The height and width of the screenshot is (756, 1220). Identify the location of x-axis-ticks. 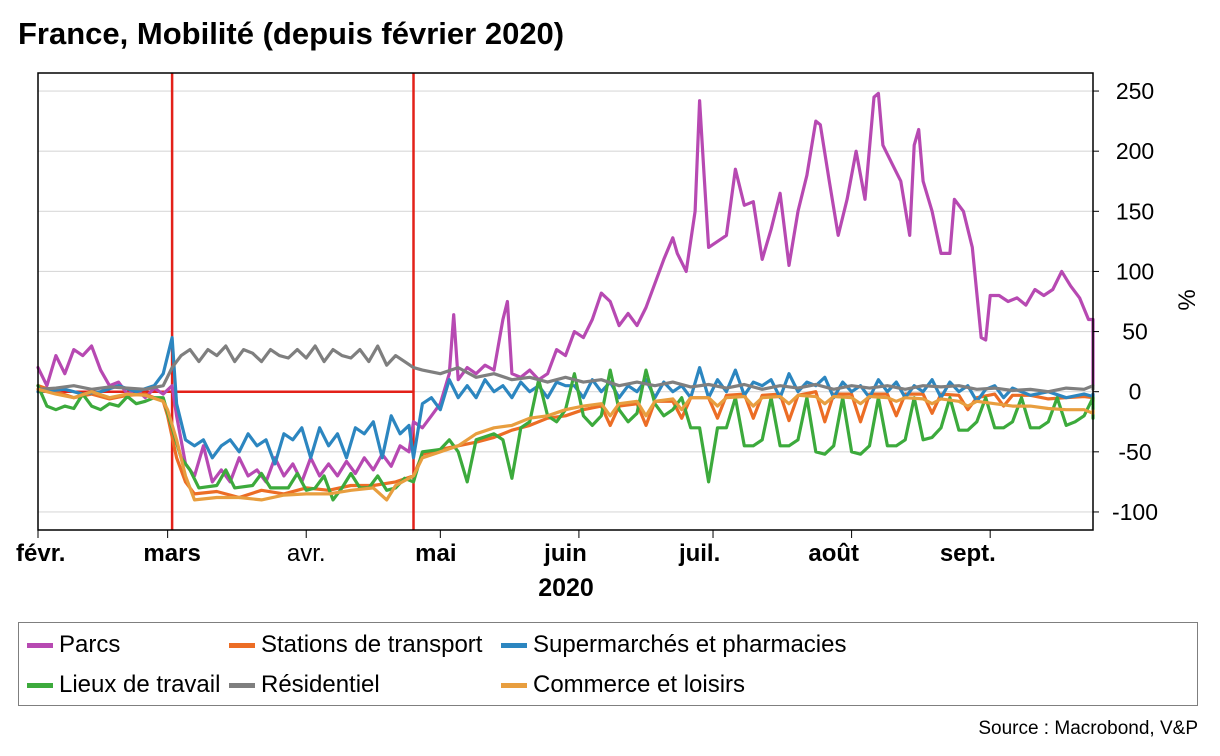
(514, 534).